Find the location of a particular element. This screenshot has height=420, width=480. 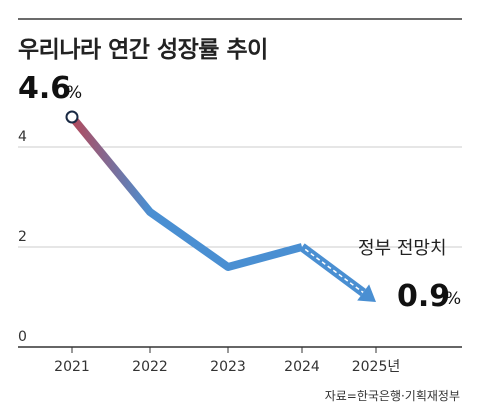

y-tick-label: 0 is located at coordinates (22, 337).